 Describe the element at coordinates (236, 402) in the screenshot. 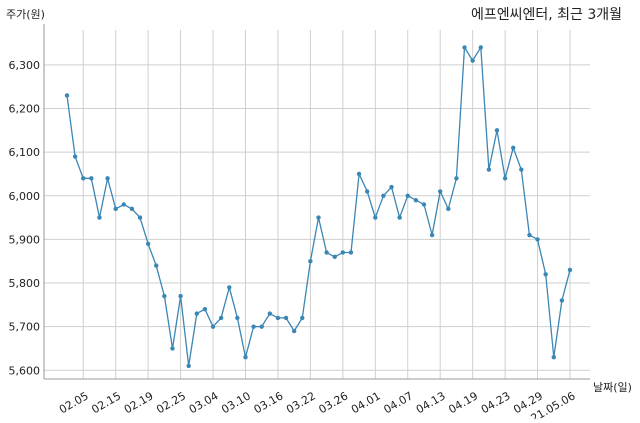

I see `x-tick-label: 03.10` at that location.